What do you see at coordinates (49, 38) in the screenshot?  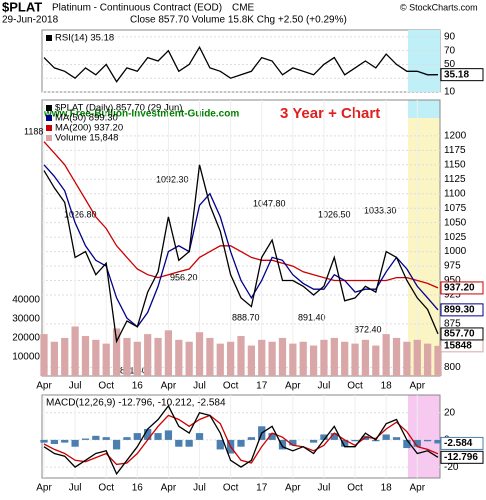 I see `legend-swatch` at bounding box center [49, 38].